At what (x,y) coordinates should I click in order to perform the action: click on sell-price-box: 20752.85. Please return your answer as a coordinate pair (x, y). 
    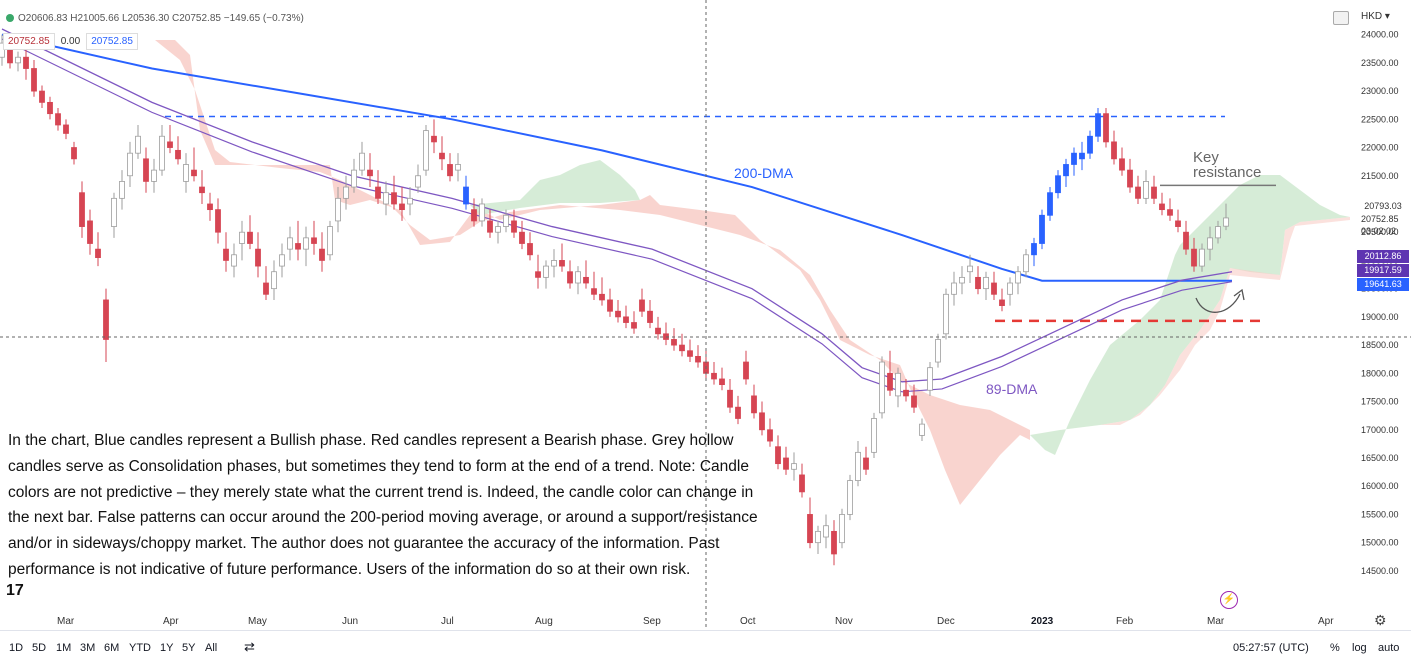
    Looking at the image, I should click on (29, 41).